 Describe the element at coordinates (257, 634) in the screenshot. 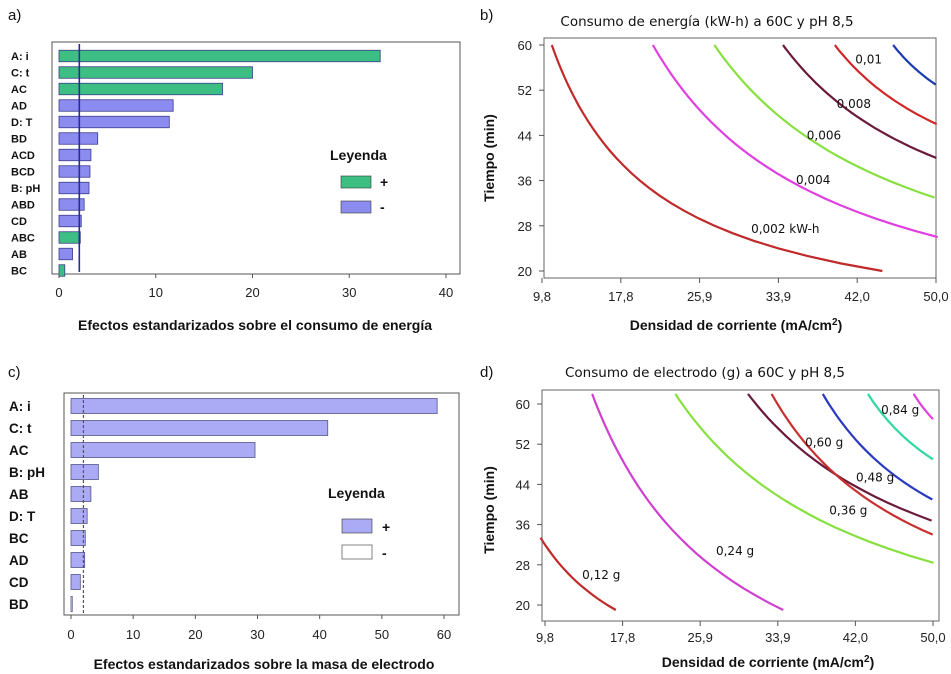

I see `c-xtick-label-3: 30` at that location.